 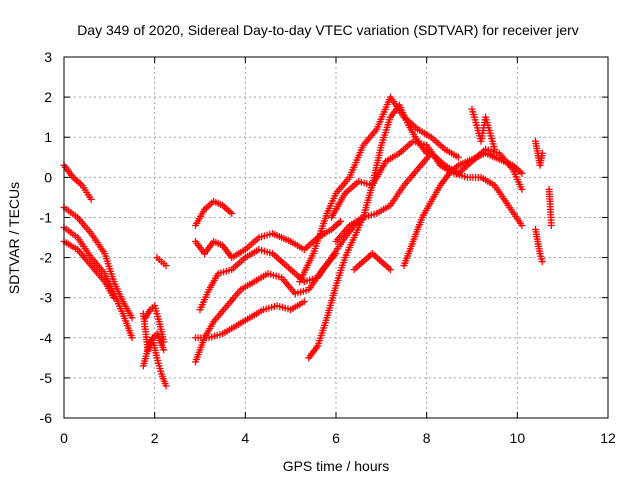 I want to click on x-axis-label: GPS time / hours, so click(x=336, y=466).